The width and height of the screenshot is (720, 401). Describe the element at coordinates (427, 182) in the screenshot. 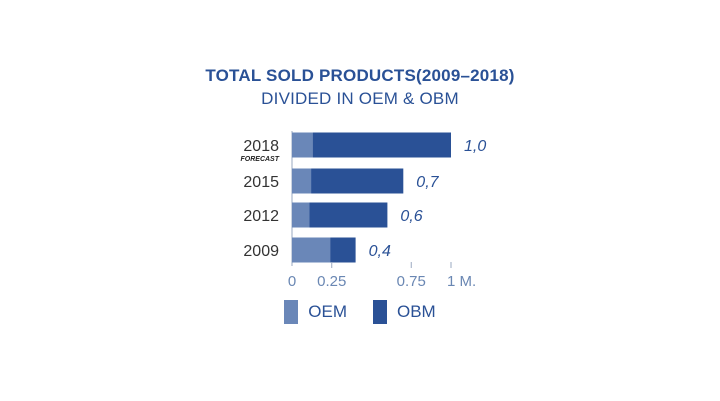

I see `value-label-2015: 0,7` at that location.